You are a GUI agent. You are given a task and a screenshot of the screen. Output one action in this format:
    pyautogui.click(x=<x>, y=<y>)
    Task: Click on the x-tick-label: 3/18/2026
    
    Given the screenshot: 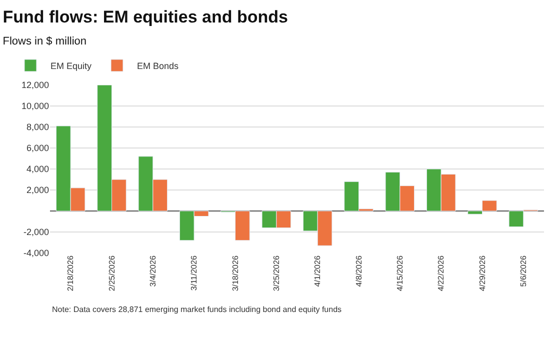 What is the action you would take?
    pyautogui.click(x=235, y=273)
    